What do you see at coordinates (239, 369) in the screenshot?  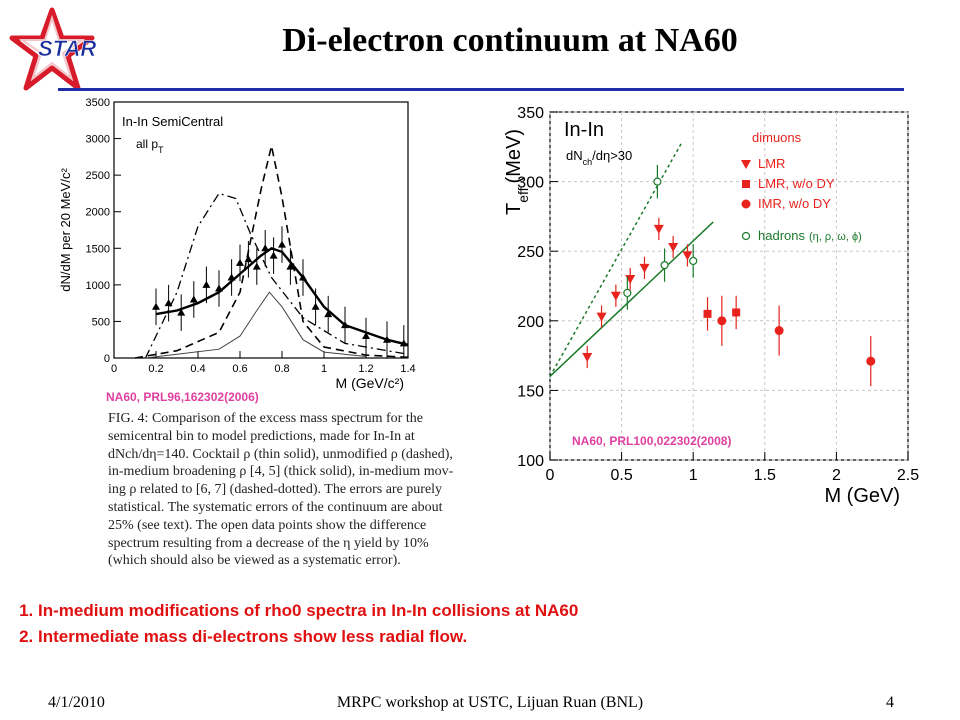 I see `x-tick-label: 0.6` at bounding box center [239, 369].